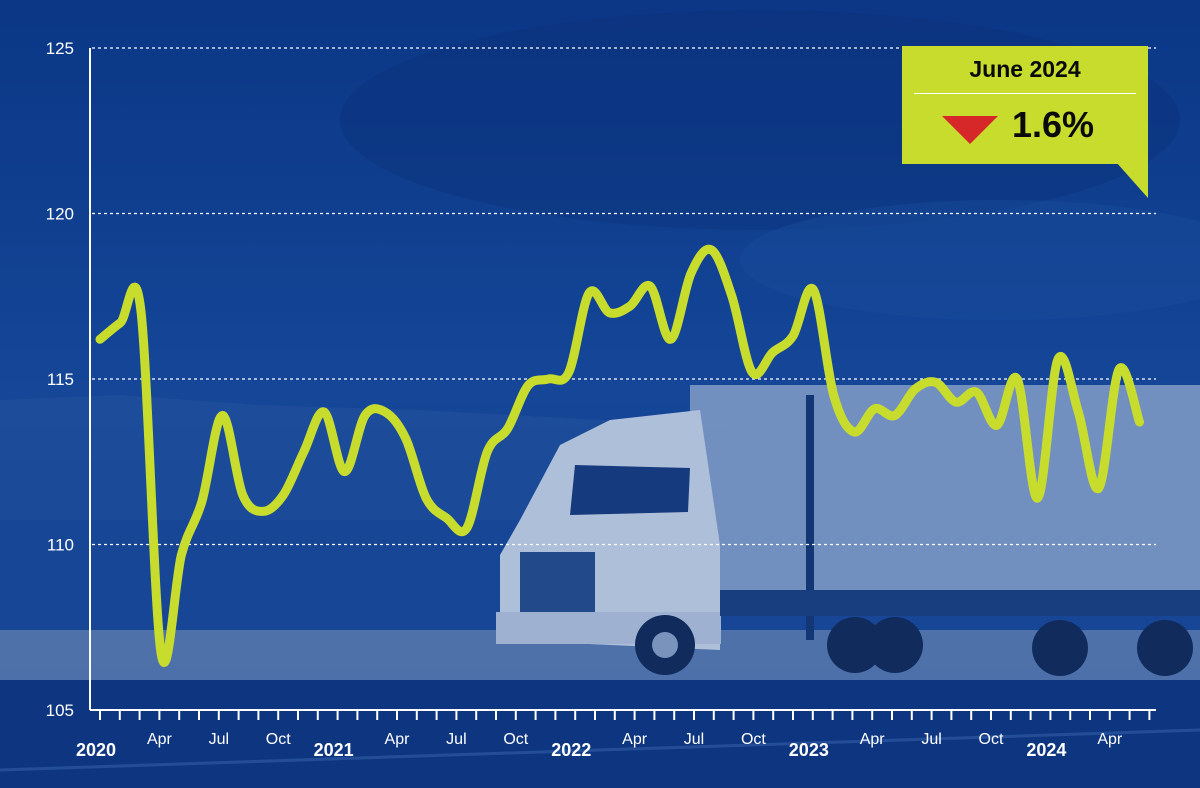 This screenshot has width=1200, height=788. I want to click on y-tick-label: 125, so click(60, 48).